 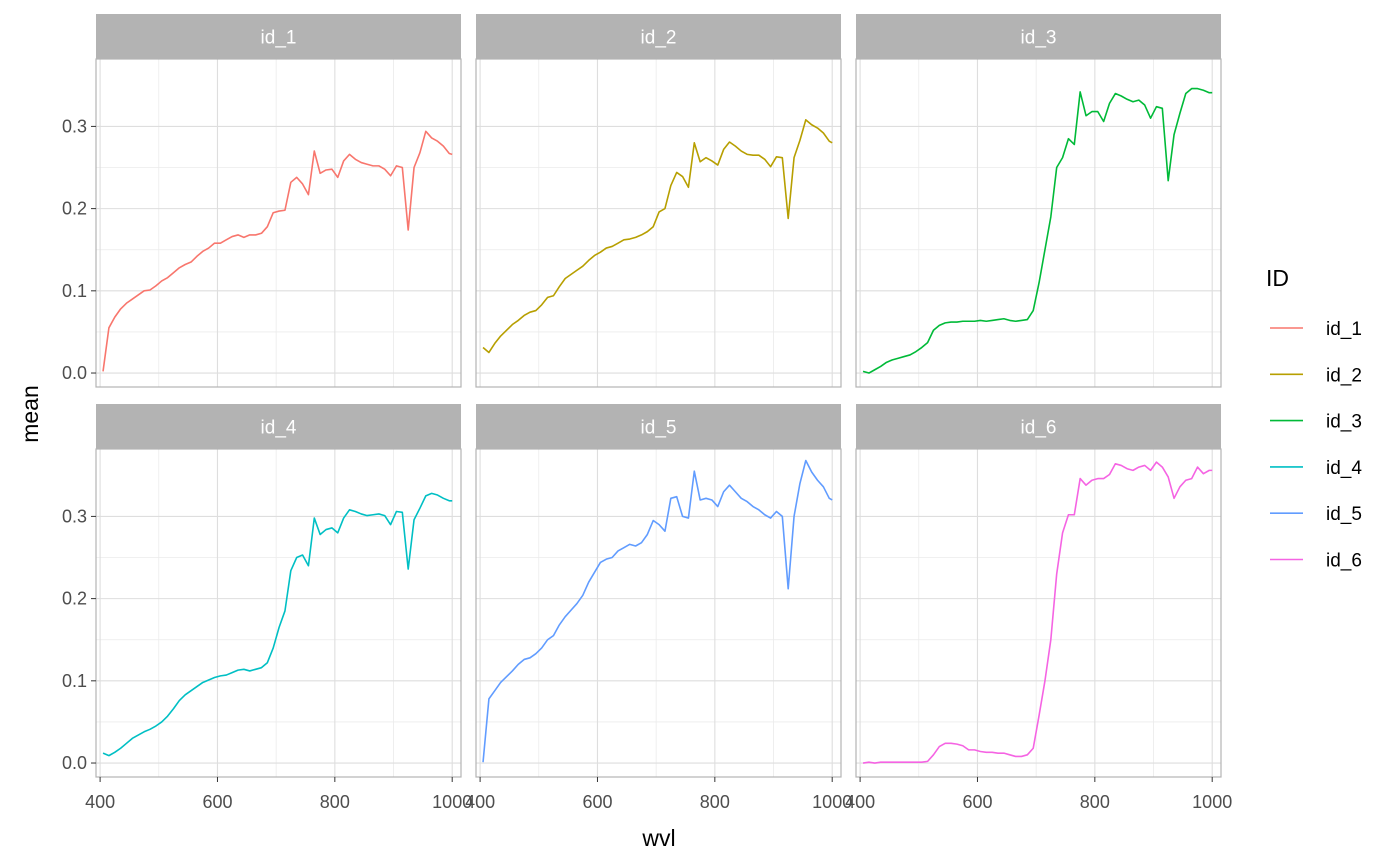 I want to click on facet-panel: id_4, so click(x=278, y=591).